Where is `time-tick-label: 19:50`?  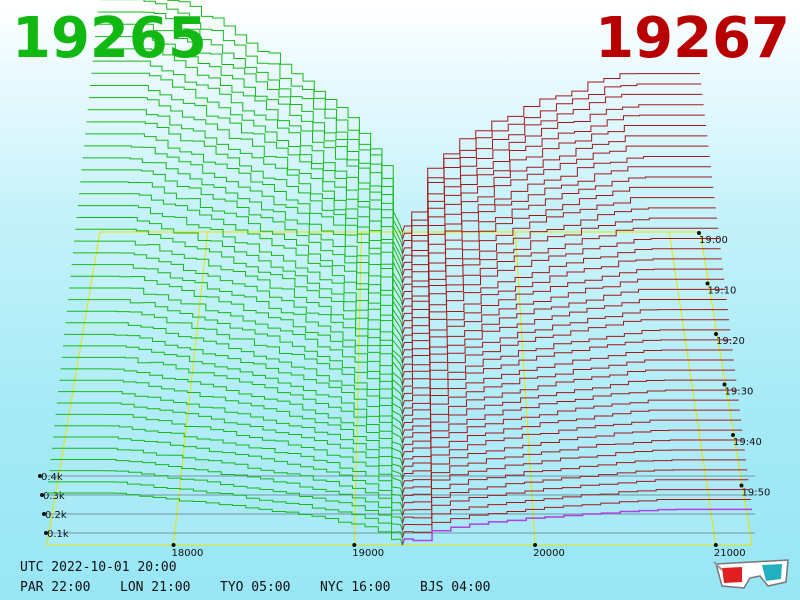
time-tick-label: 19:50 is located at coordinates (756, 493).